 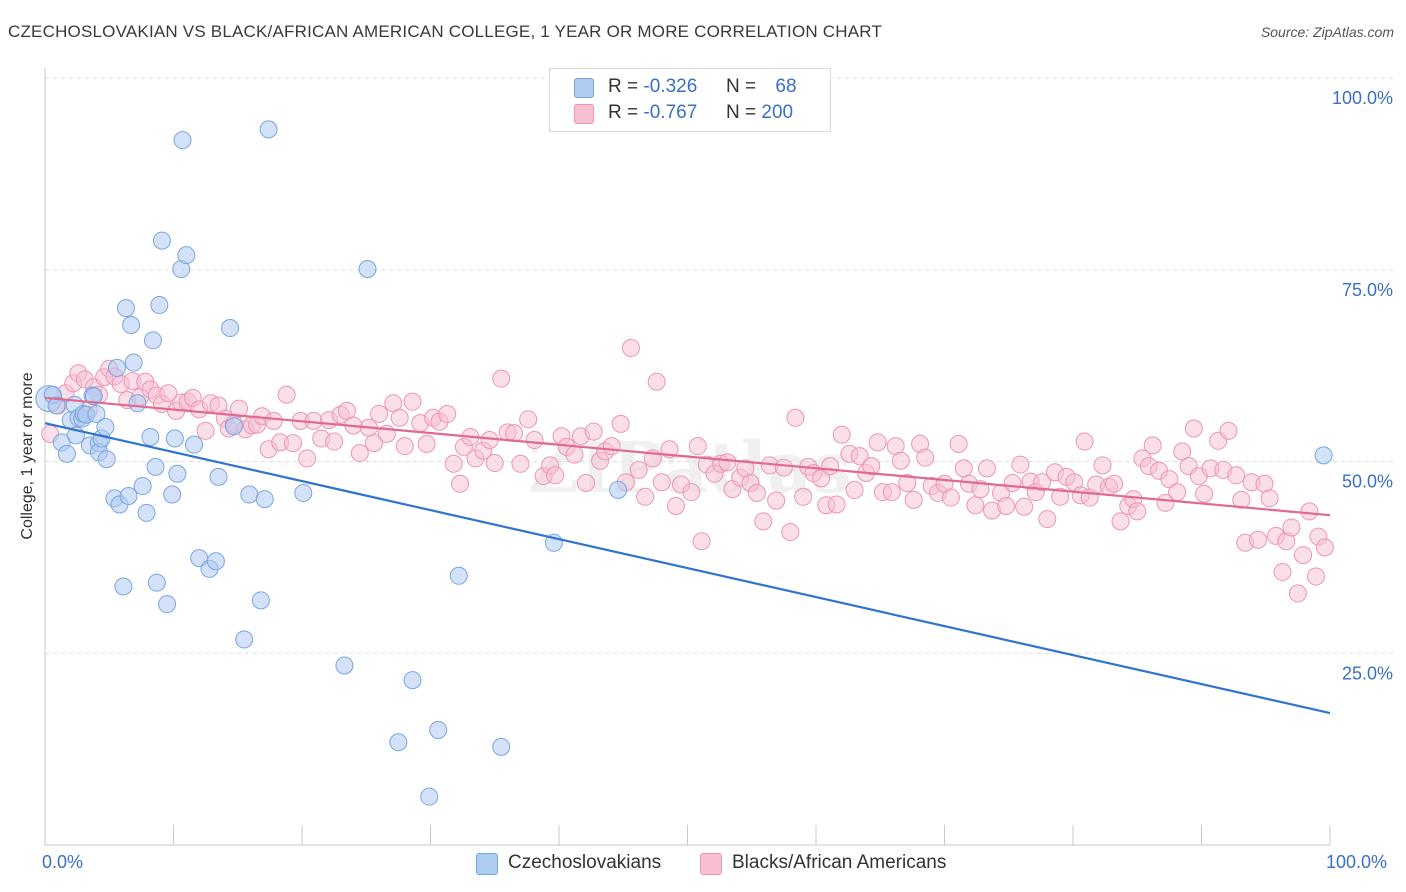 I want to click on y-tick-label: 25.0%, so click(x=1367, y=673).